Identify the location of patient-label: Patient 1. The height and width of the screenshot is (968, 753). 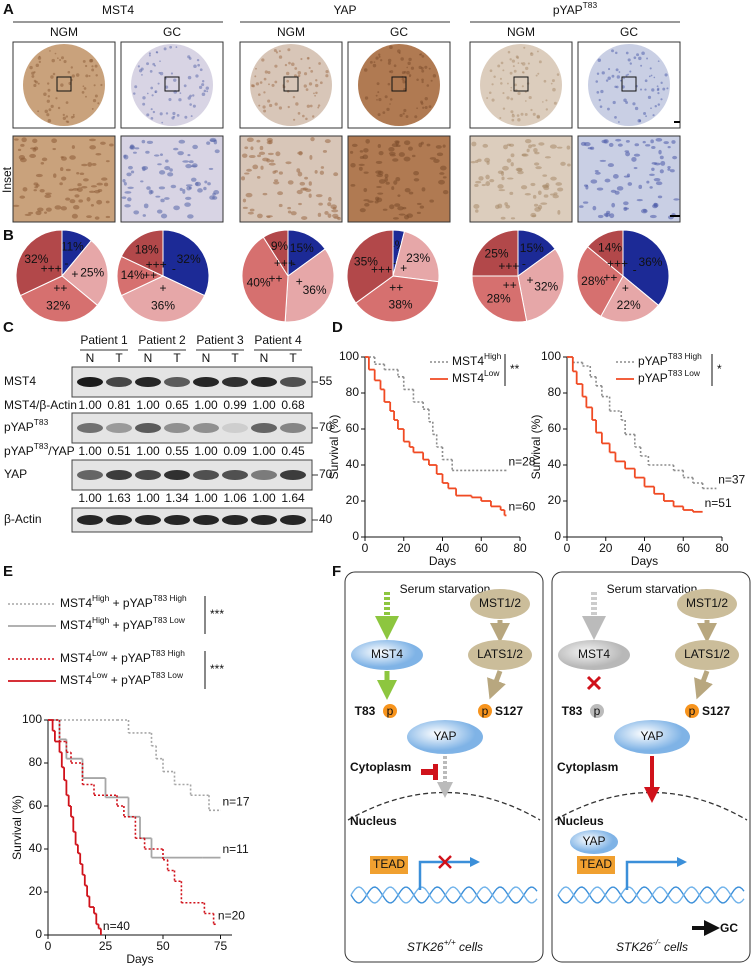
(104, 340).